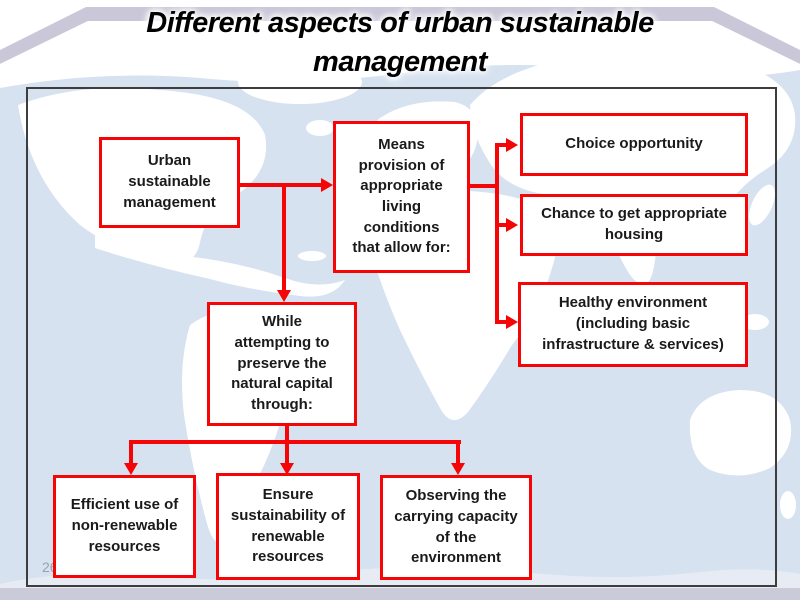 This screenshot has height=600, width=800. Describe the element at coordinates (287, 434) in the screenshot. I see `connector-while-to-split` at that location.